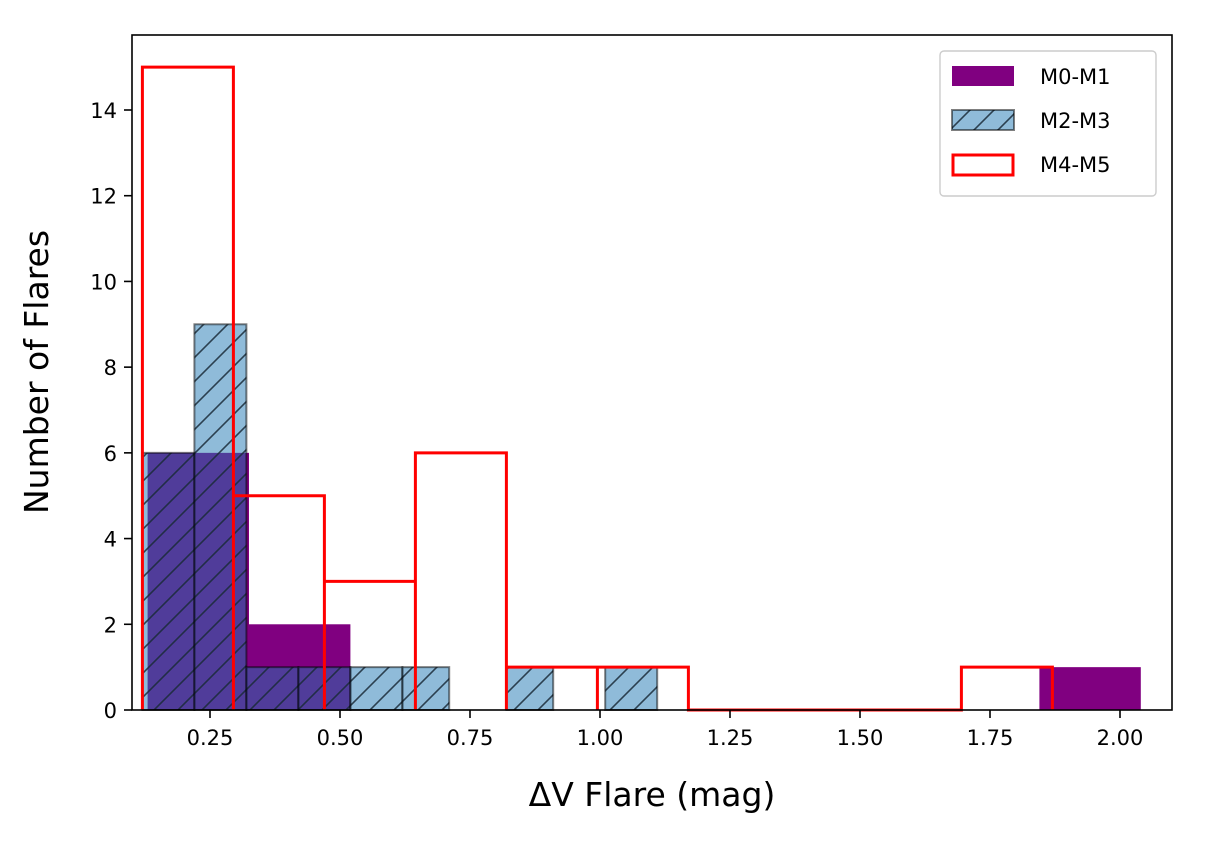  I want to click on legend-swatch-m0-m1, so click(983, 76).